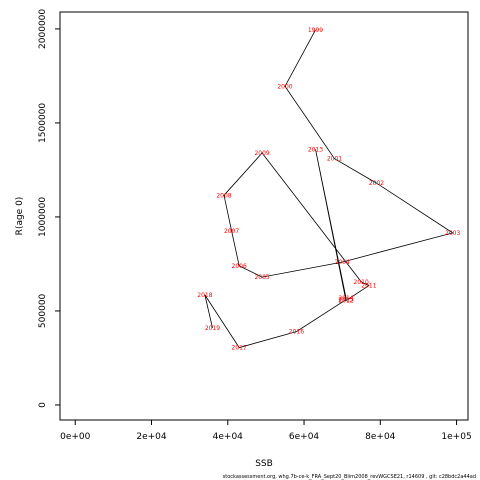 This screenshot has width=480, height=480. What do you see at coordinates (261, 153) in the screenshot?
I see `point-label-2009: 2009` at bounding box center [261, 153].